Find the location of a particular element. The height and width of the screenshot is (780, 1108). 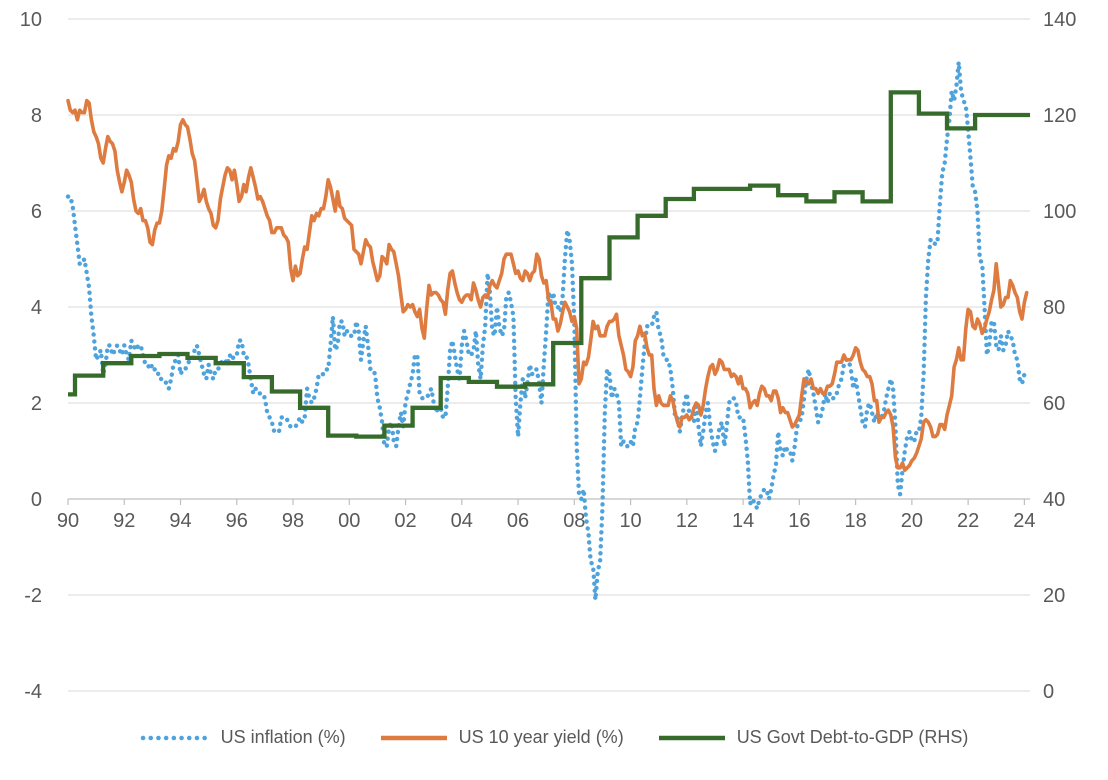

x-axis-tick: 96 is located at coordinates (237, 521).